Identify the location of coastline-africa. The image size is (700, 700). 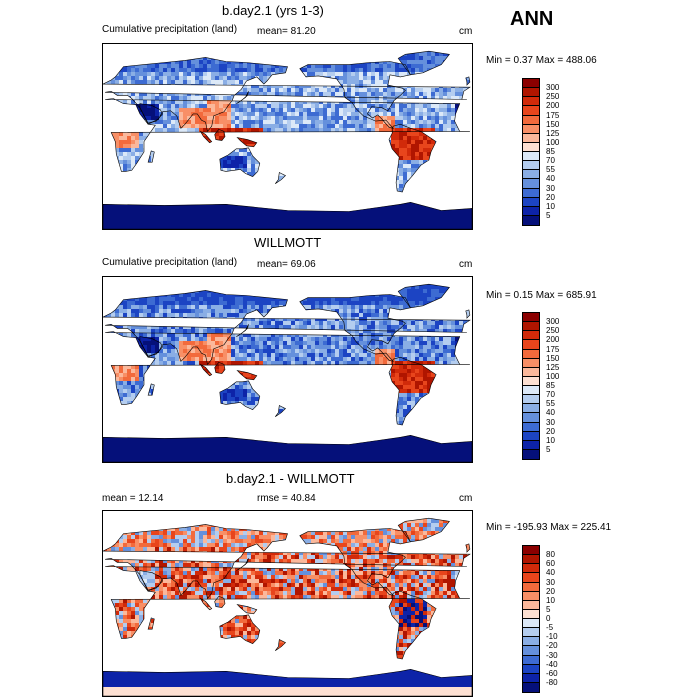
(287, 135).